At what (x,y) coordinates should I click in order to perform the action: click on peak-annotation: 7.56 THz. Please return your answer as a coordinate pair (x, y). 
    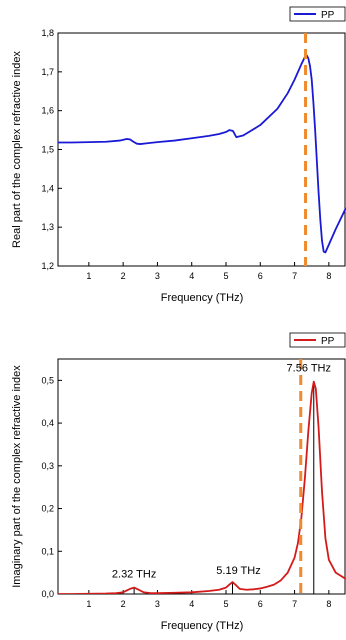
    Looking at the image, I should click on (309, 369).